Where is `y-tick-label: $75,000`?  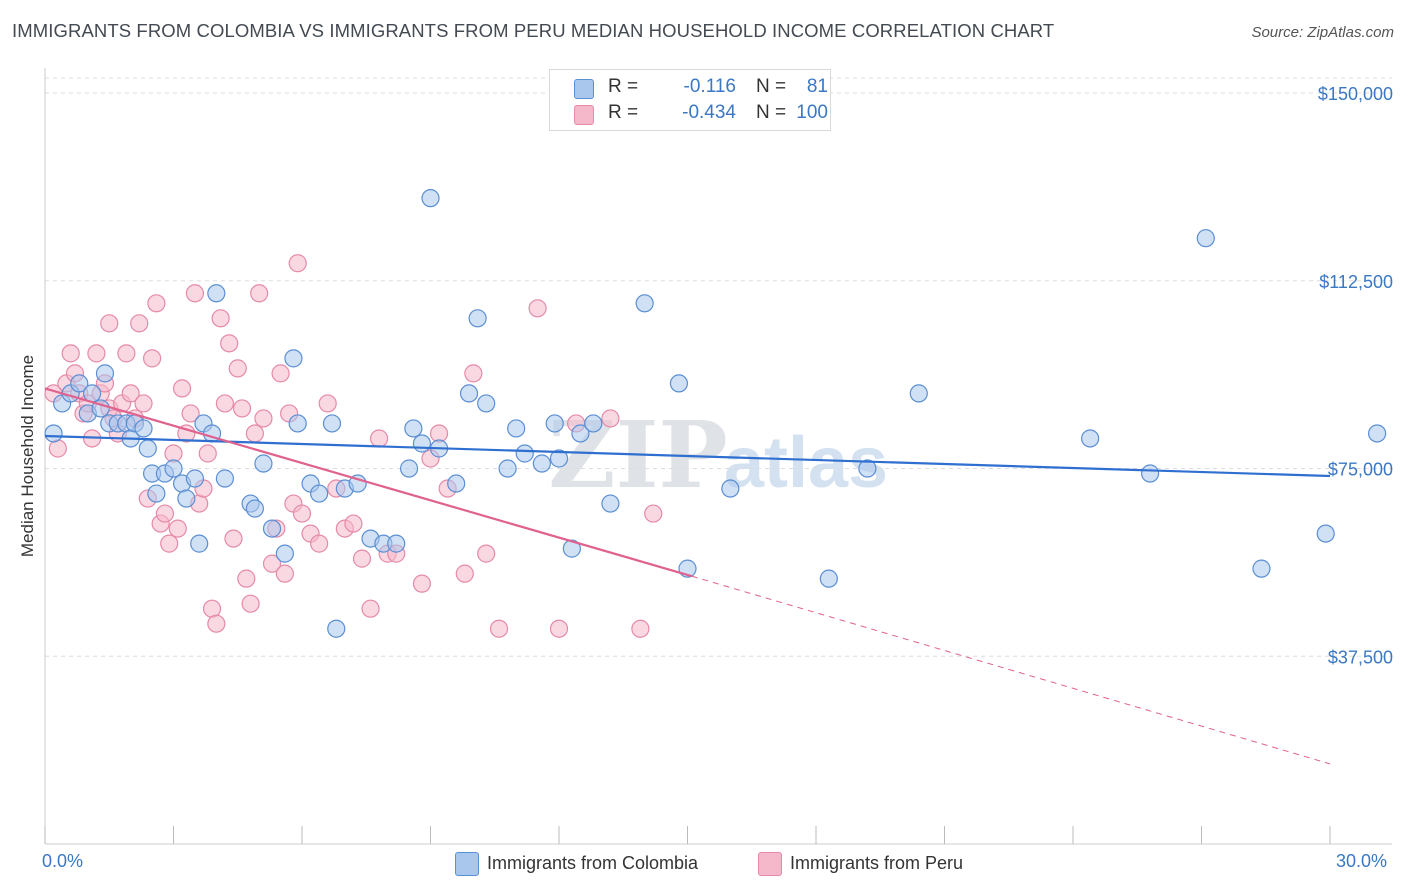 y-tick-label: $75,000 is located at coordinates (1360, 470).